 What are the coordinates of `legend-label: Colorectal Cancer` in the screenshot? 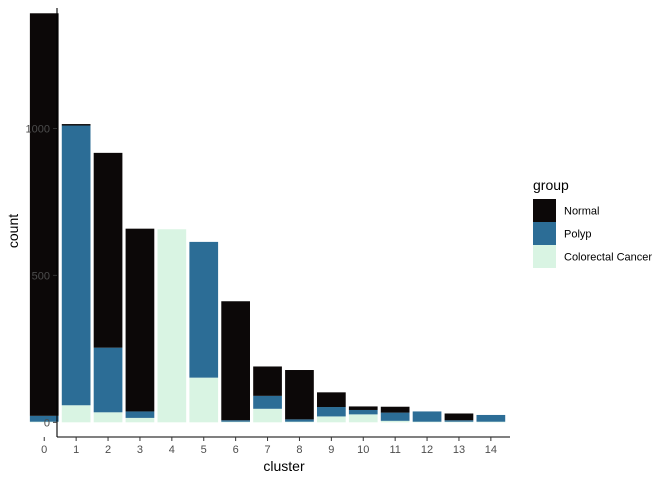 It's located at (608, 258).